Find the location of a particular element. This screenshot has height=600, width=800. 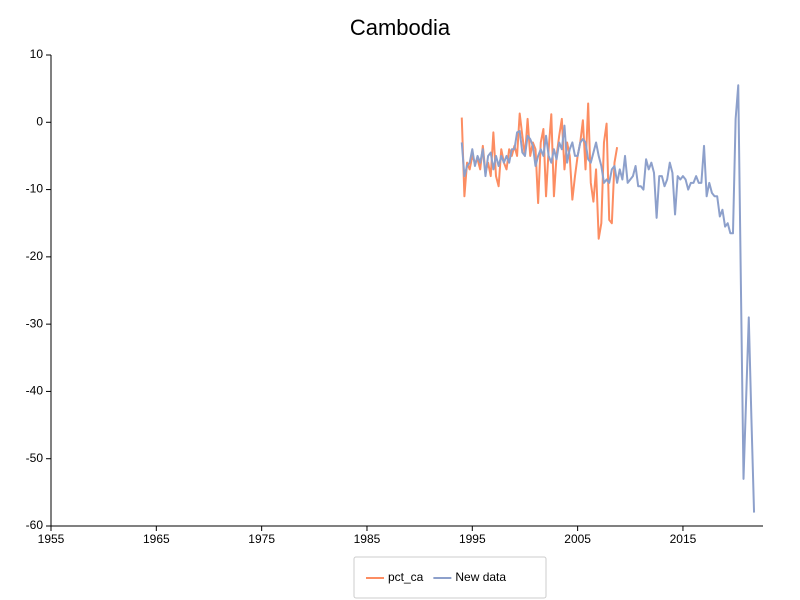

y-tick-label: -60 is located at coordinates (35, 525).